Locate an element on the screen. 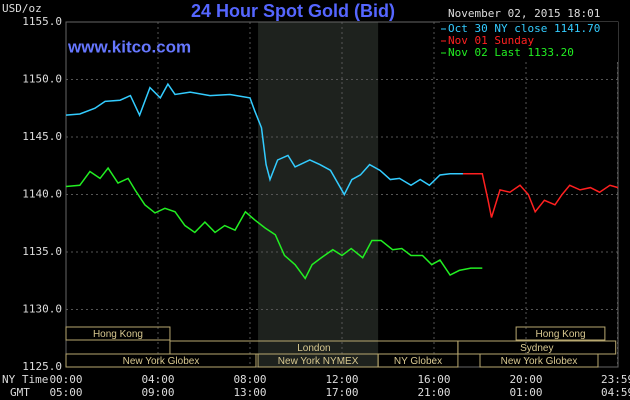  y-axis-label: USD/oz is located at coordinates (22, 8).